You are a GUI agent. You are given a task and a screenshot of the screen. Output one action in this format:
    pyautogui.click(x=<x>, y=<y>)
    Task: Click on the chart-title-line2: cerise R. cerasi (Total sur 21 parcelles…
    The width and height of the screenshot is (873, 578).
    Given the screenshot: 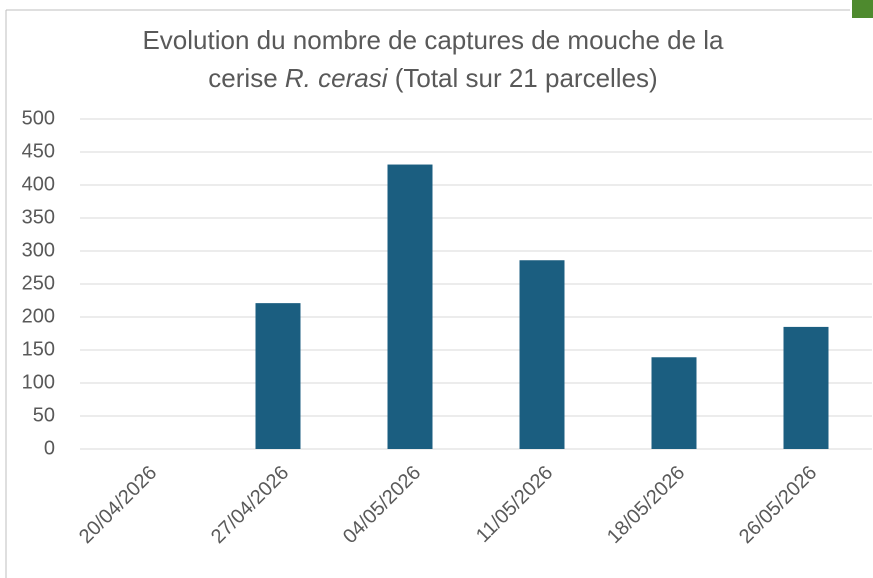 What is the action you would take?
    pyautogui.click(x=432, y=78)
    